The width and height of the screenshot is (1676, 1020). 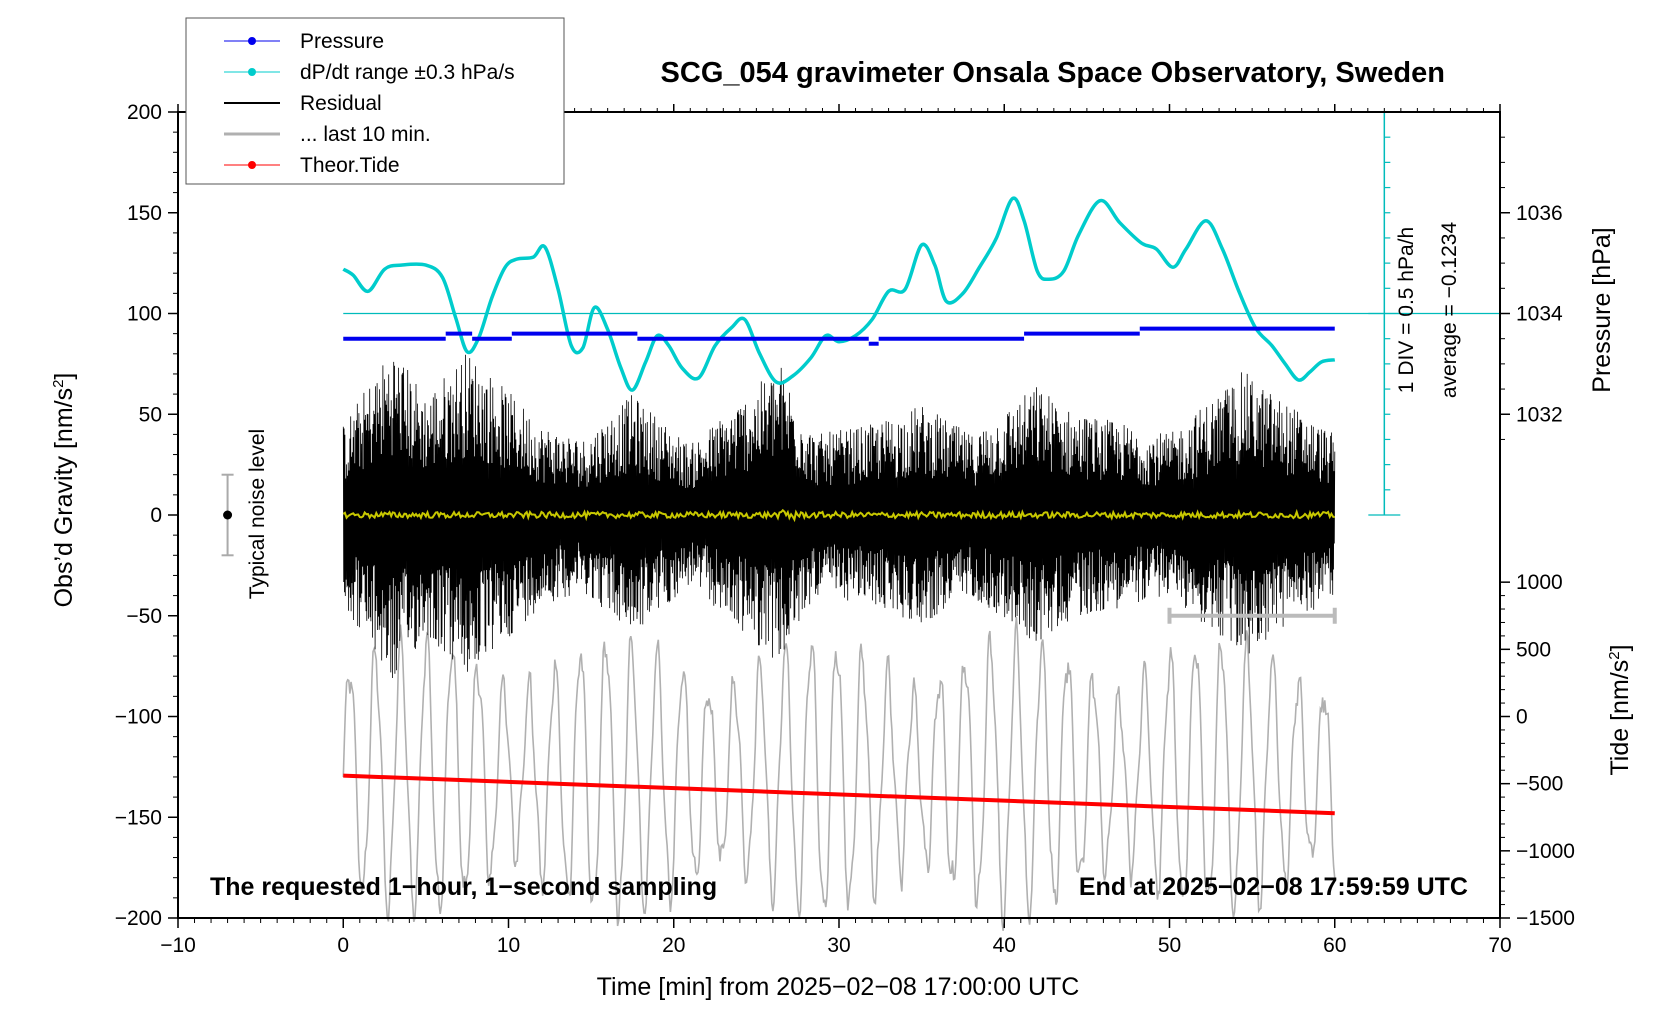 I want to click on tide-line, so click(x=839, y=794).